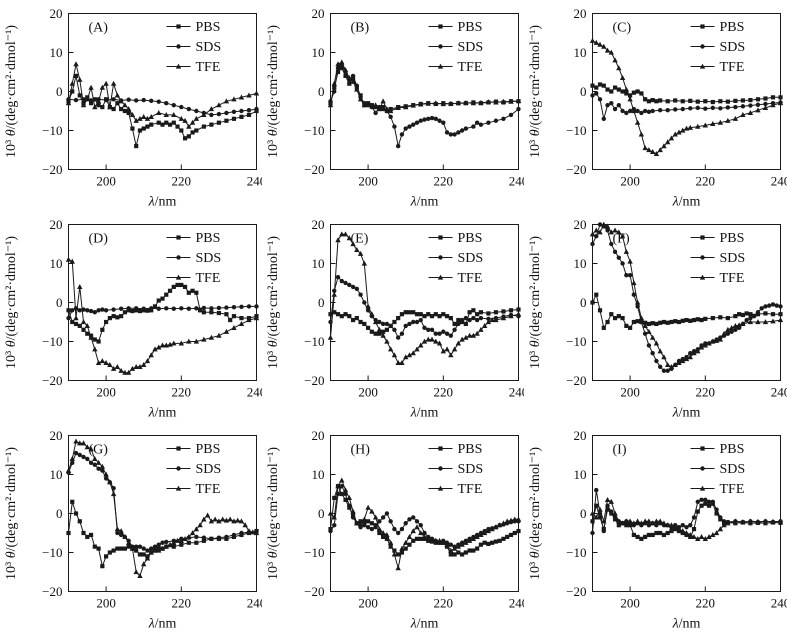  What do you see at coordinates (56, 474) in the screenshot?
I see `y-tick-label: 10` at bounding box center [56, 474].